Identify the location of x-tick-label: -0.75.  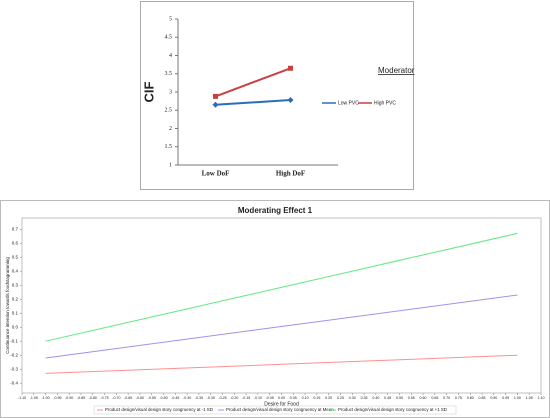
(104, 398).